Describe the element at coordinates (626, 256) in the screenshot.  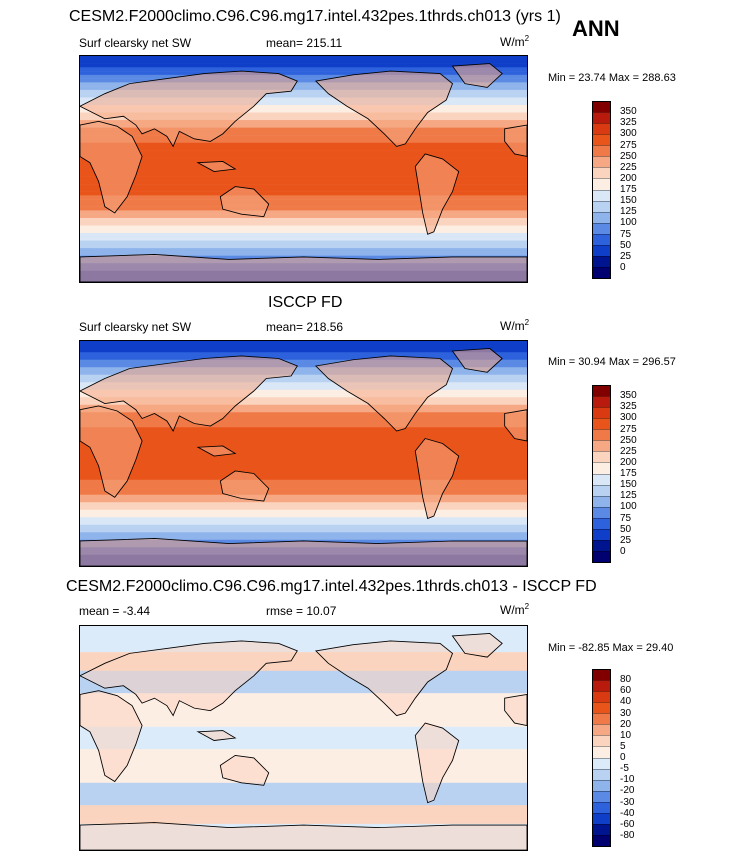
I see `colorbar-tick-label: 25` at that location.